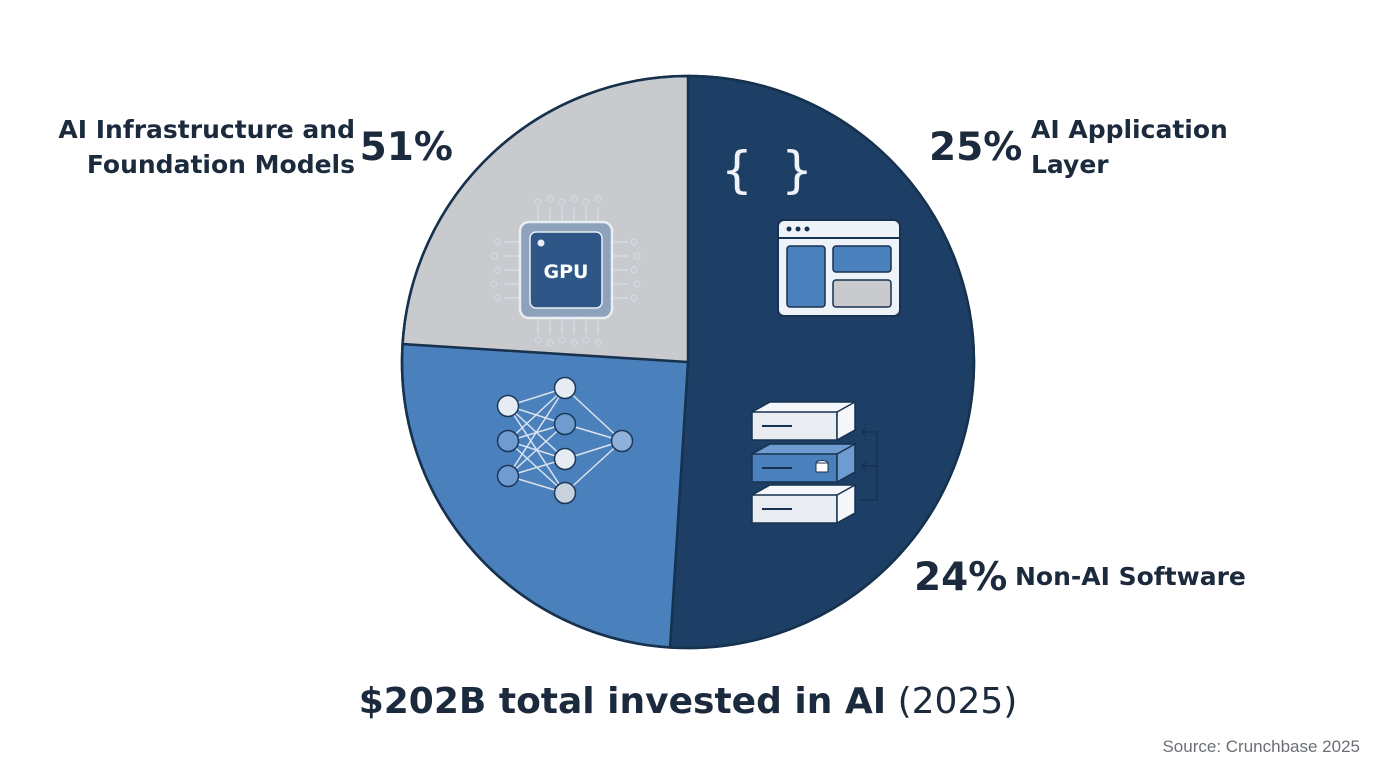  What do you see at coordinates (1129, 129) in the screenshot?
I see `slice-label-line: AI Application` at bounding box center [1129, 129].